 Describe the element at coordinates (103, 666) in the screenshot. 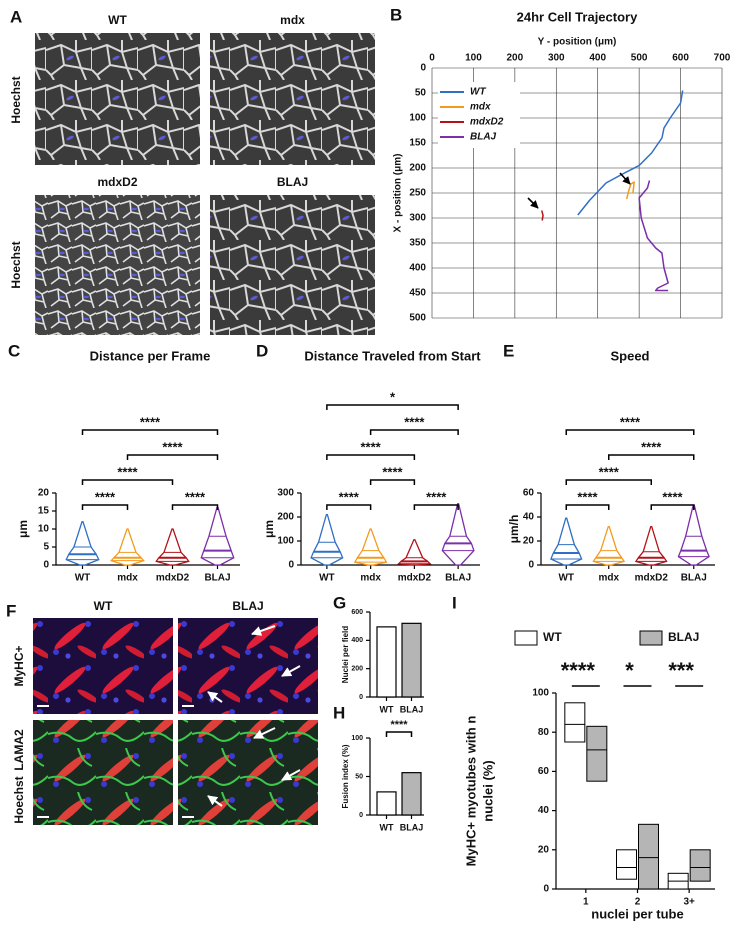

I see `fluorescence-image` at that location.